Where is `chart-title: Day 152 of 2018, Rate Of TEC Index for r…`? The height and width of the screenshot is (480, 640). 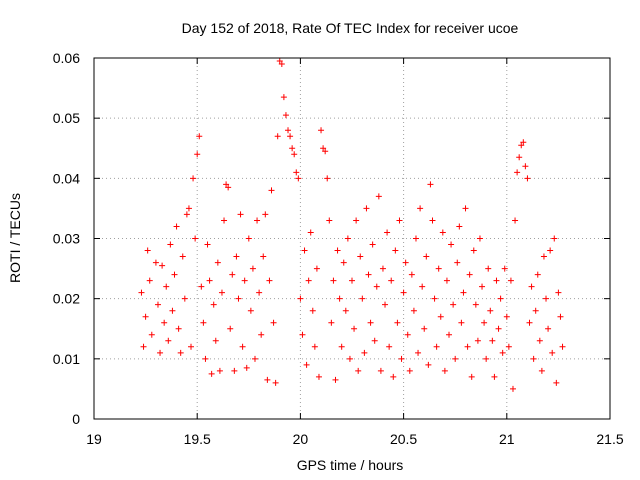 chart-title: Day 152 of 2018, Rate Of TEC Index for r… is located at coordinates (350, 28).